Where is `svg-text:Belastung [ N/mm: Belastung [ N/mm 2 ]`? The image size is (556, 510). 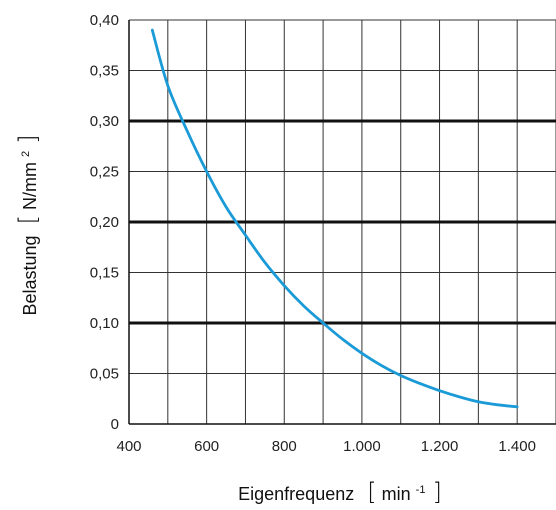 svg-text:Belastung [ N/mm: Belastung [ N/mm 2 ] is located at coordinates (27, 225).